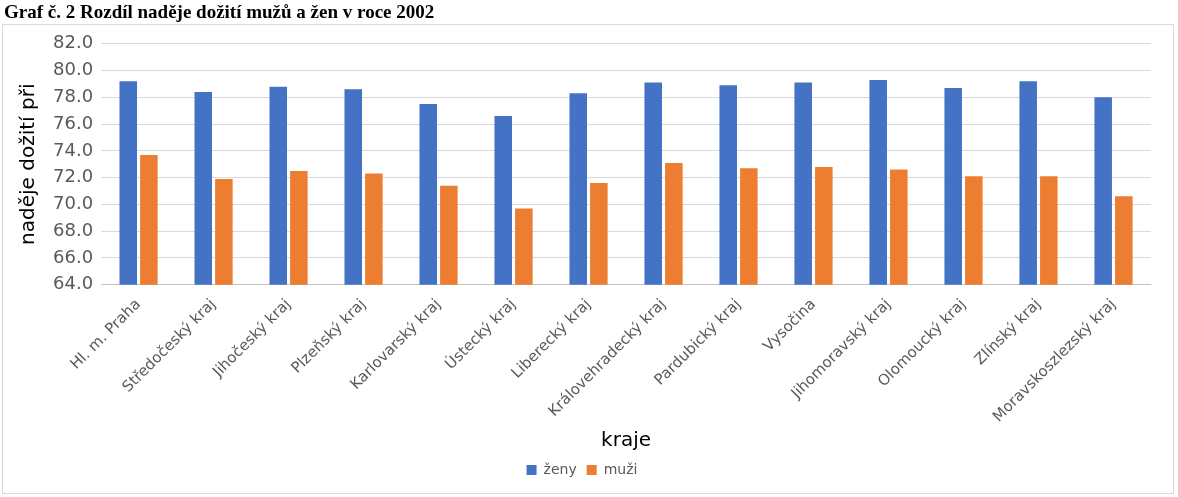 This screenshot has height=497, width=1178. I want to click on y-tick-label: 66.0, so click(73, 256).